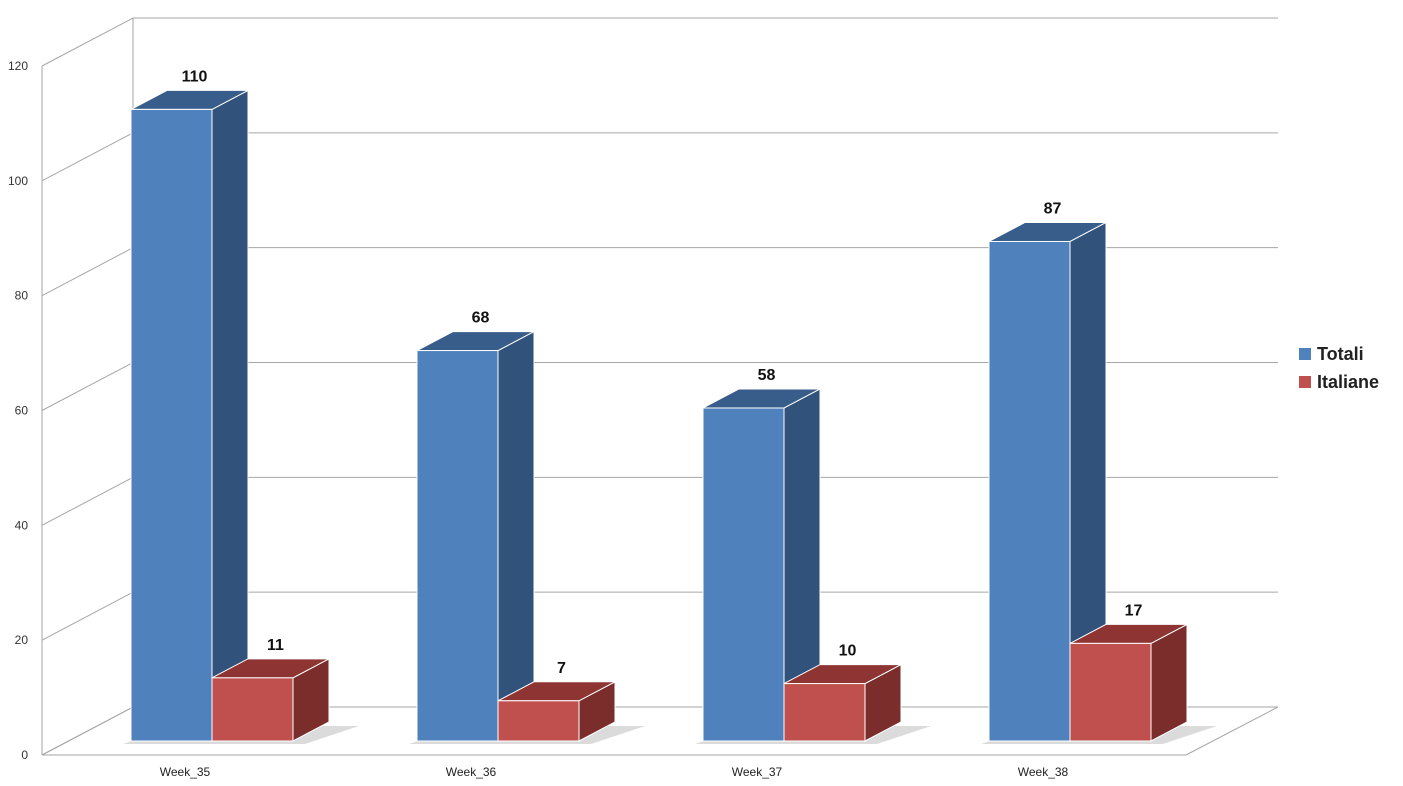  Describe the element at coordinates (22, 296) in the screenshot. I see `y-tick-label: 80` at that location.